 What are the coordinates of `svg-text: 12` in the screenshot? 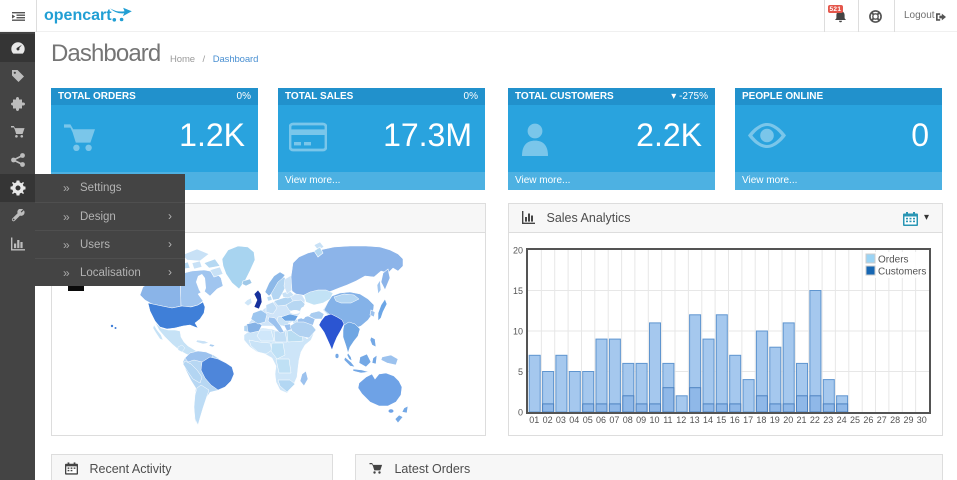 It's located at (681, 420).